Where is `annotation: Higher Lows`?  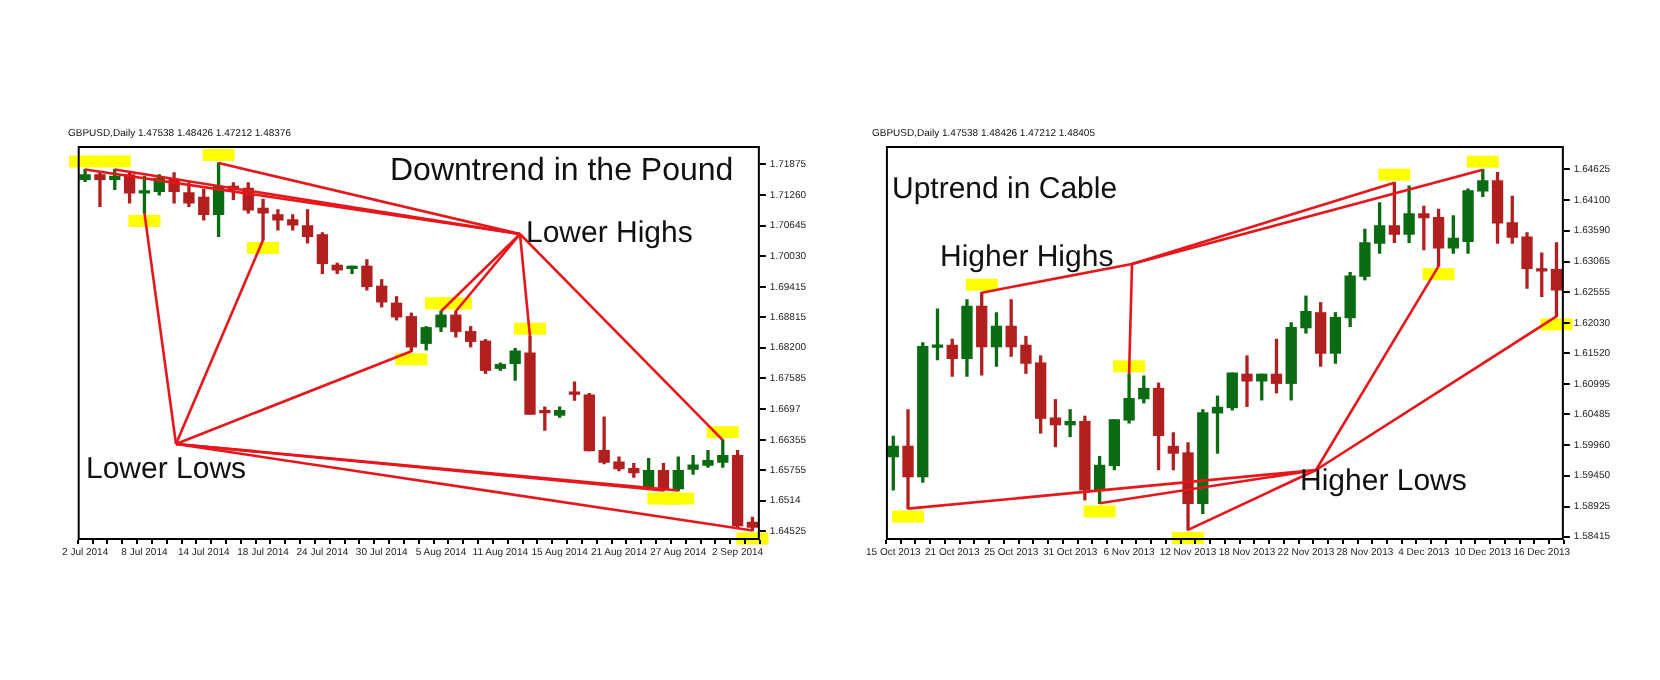
annotation: Higher Lows is located at coordinates (1383, 481).